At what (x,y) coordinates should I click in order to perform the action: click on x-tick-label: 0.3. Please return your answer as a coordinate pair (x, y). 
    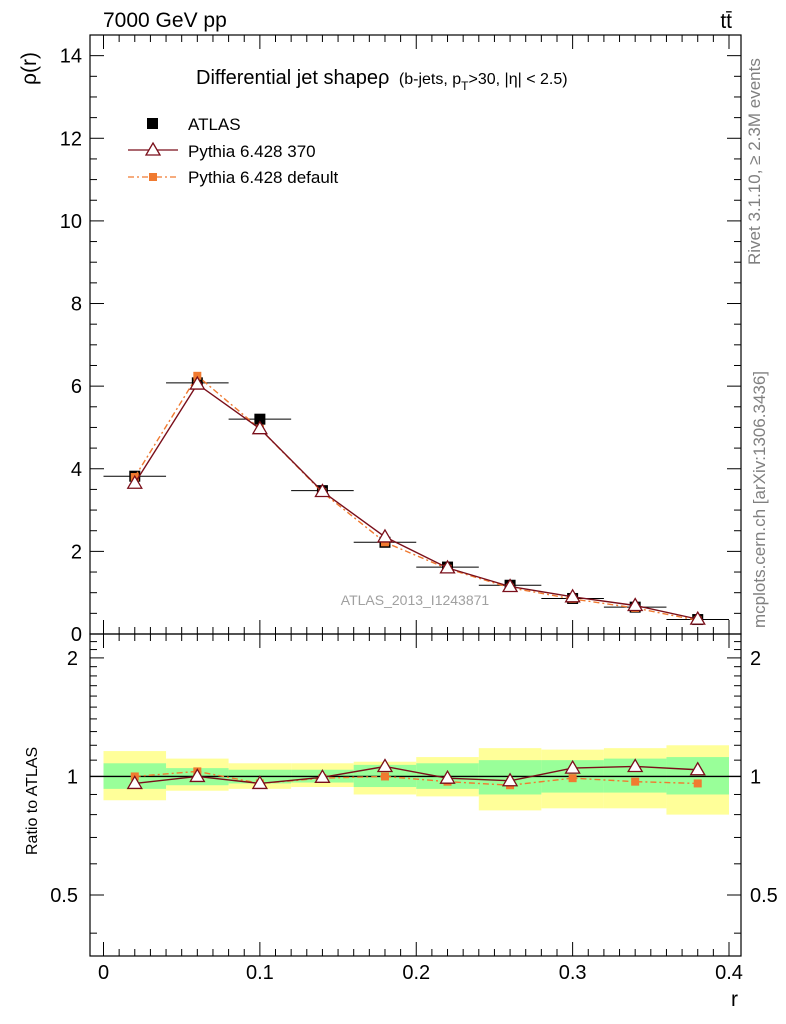
    Looking at the image, I should click on (573, 973).